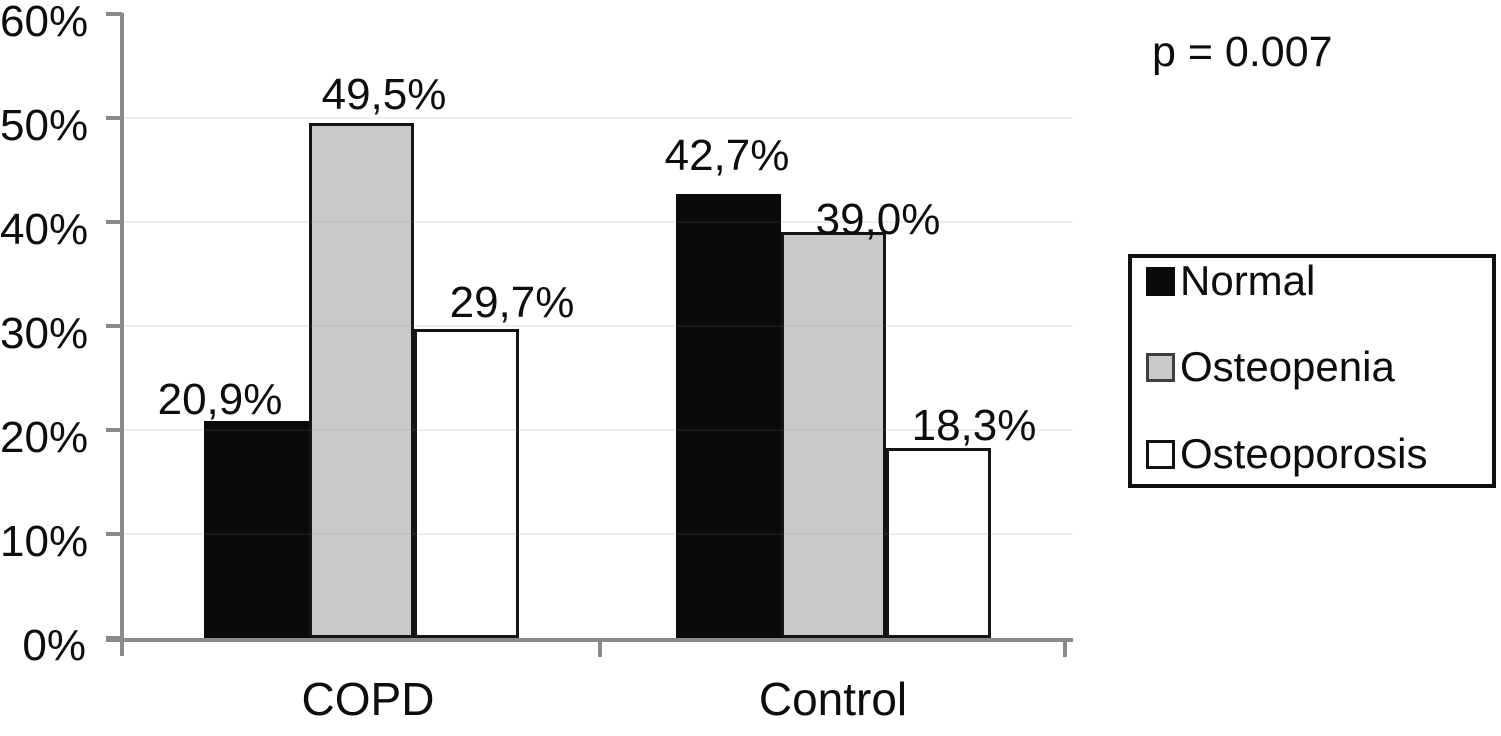 This screenshot has height=736, width=1501. What do you see at coordinates (44, 437) in the screenshot?
I see `y-axis-label-20-: 20%` at bounding box center [44, 437].